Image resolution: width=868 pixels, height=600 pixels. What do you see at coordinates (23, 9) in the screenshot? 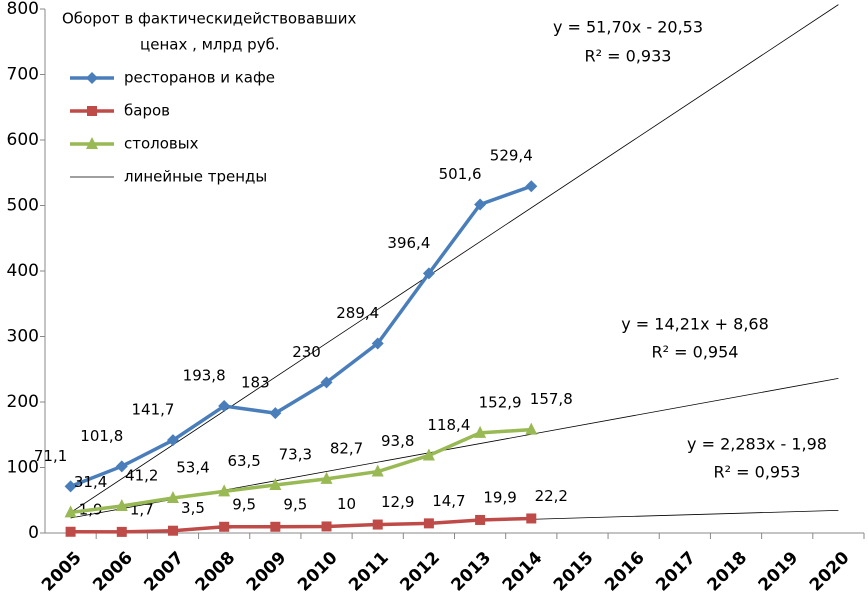
I see `y-tick-label: 800` at bounding box center [23, 9].